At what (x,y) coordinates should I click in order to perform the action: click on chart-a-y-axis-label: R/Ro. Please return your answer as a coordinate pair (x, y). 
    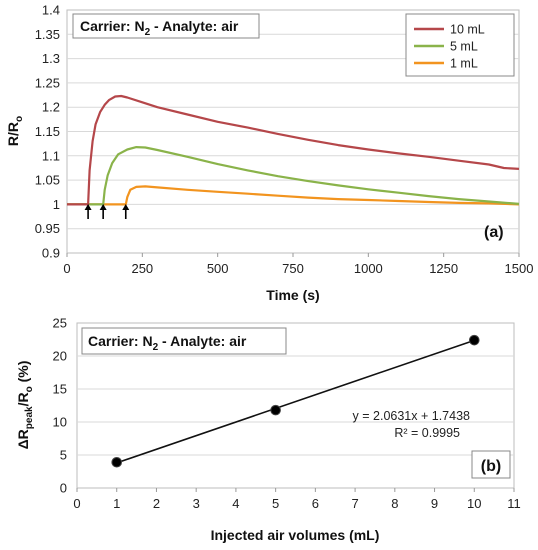
    Looking at the image, I should click on (15, 131).